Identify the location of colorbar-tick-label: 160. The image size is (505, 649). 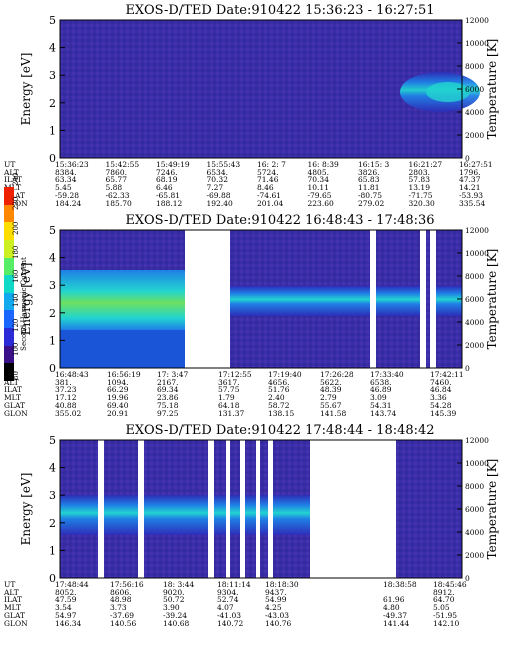
(16, 276).